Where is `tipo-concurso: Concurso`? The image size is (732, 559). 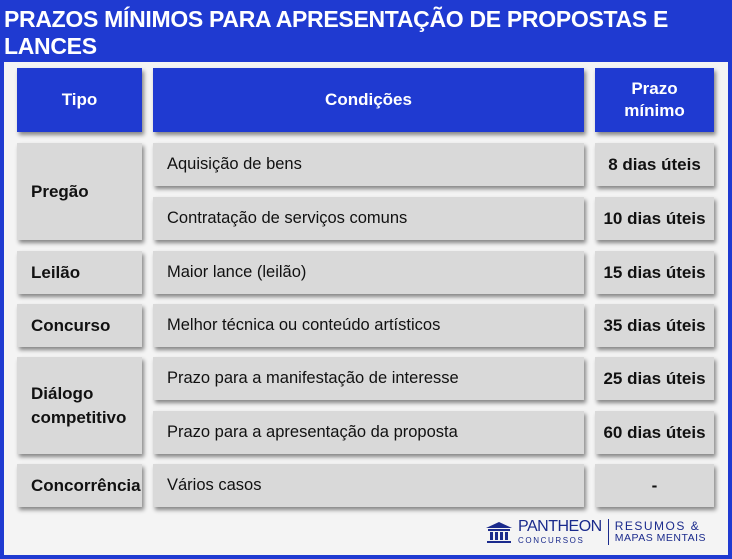
tipo-concurso: Concurso is located at coordinates (79, 325).